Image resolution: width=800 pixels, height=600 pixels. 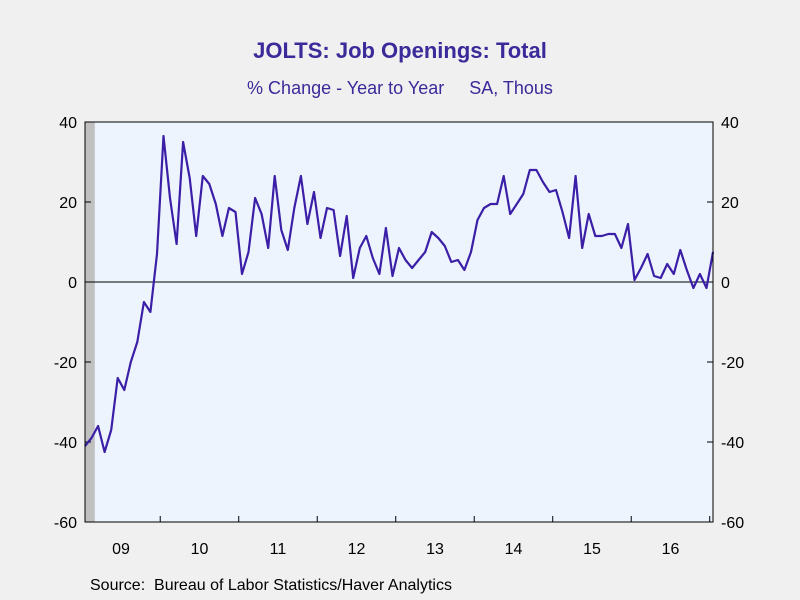 What do you see at coordinates (278, 549) in the screenshot?
I see `x-tick-label: 11` at bounding box center [278, 549].